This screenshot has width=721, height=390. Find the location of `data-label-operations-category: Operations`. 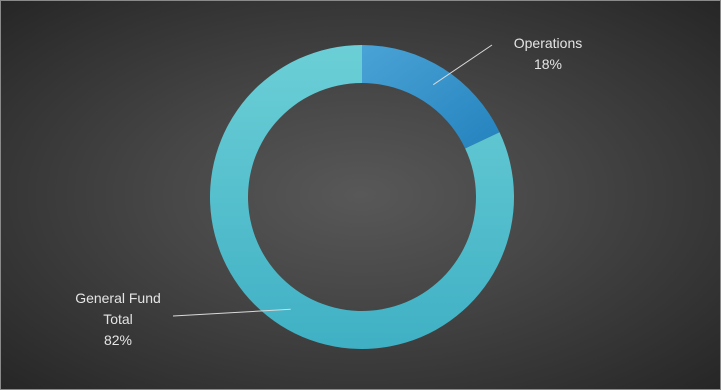

data-label-operations-category: Operations is located at coordinates (548, 43).